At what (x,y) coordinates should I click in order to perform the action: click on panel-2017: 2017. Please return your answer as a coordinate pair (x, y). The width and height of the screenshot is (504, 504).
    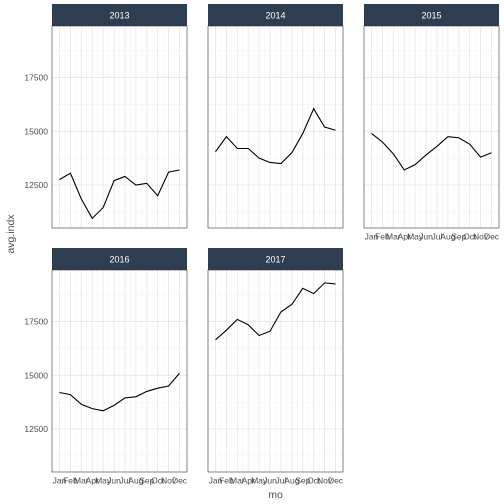
    Looking at the image, I should click on (275, 360).